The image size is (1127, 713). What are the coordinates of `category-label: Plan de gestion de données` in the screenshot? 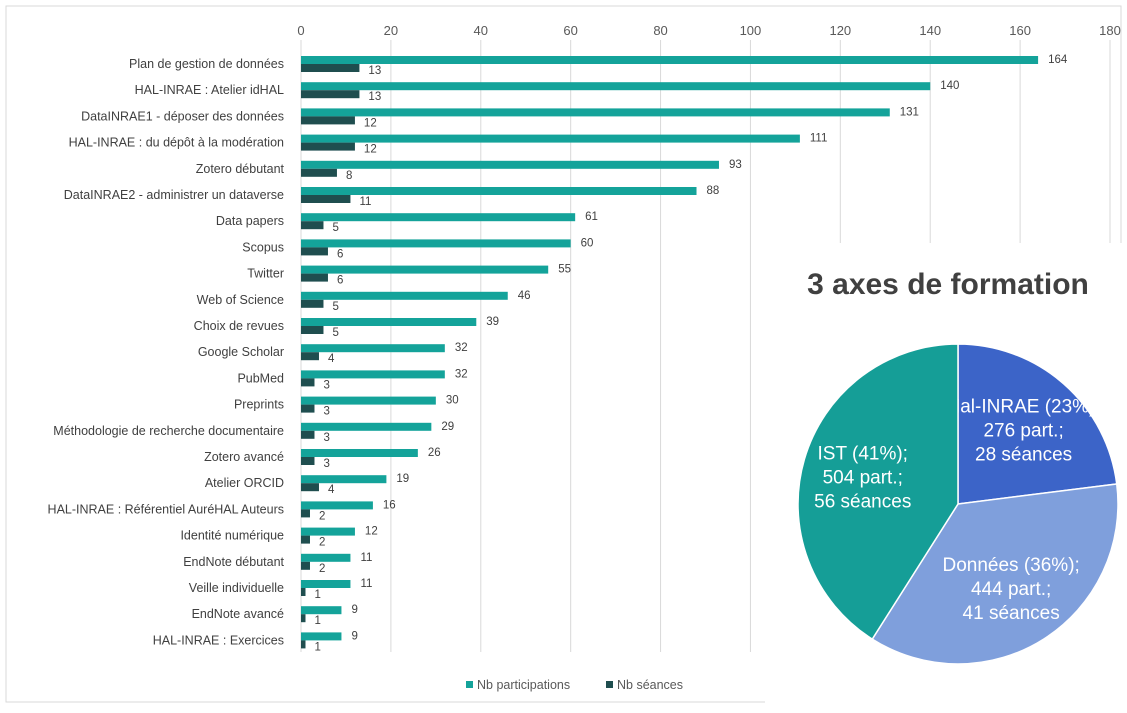 It's located at (206, 64).